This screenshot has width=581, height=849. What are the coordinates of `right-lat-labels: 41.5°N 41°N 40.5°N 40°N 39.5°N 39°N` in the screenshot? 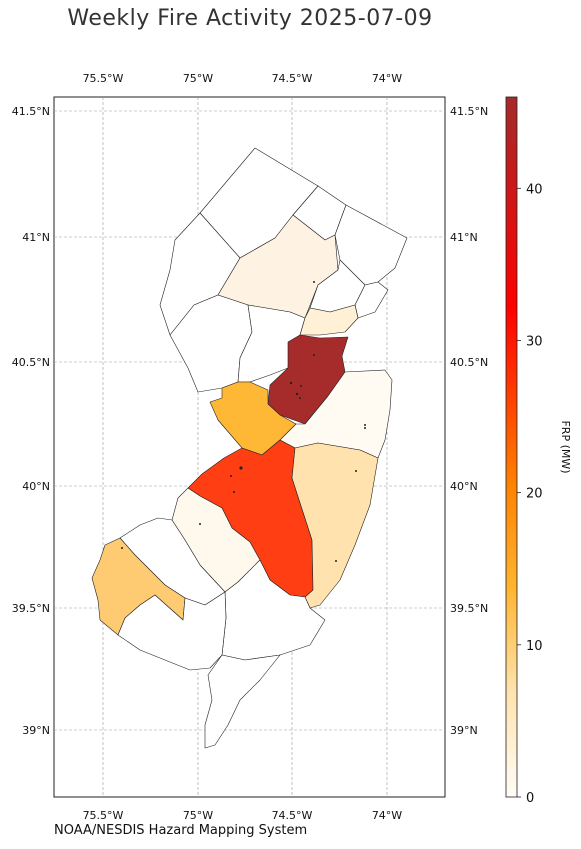 It's located at (469, 421).